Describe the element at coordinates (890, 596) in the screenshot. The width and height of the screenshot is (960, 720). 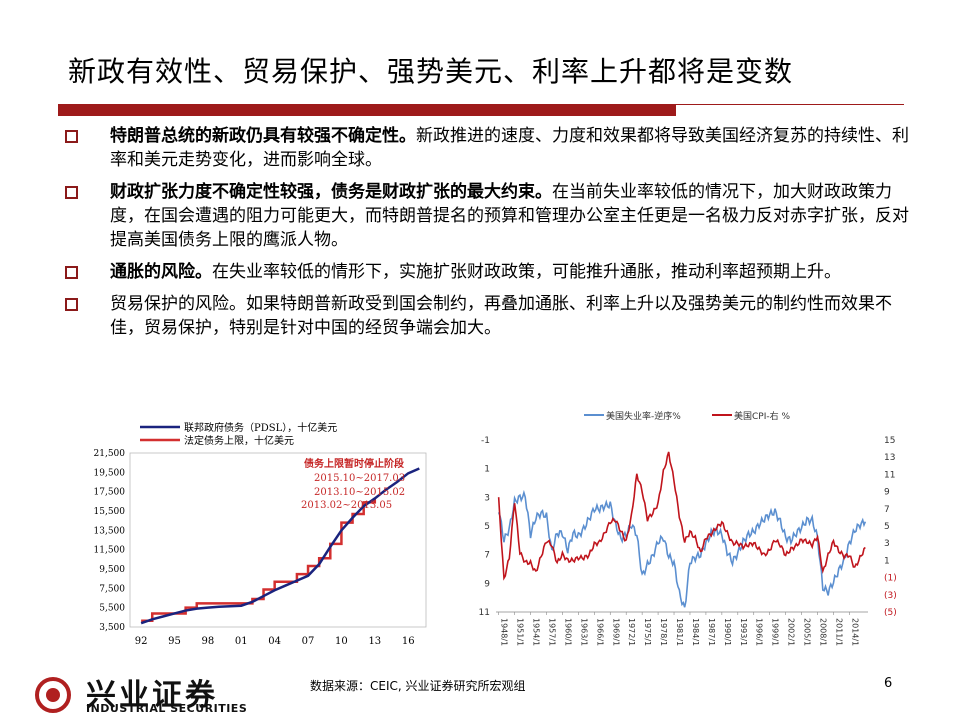
I see `right-y-tick-label: (3)` at that location.